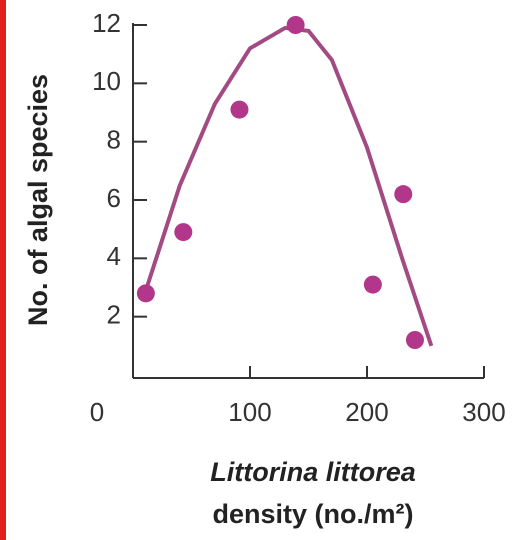 This screenshot has height=540, width=517. What do you see at coordinates (249, 412) in the screenshot?
I see `x-tick-label: 100` at bounding box center [249, 412].